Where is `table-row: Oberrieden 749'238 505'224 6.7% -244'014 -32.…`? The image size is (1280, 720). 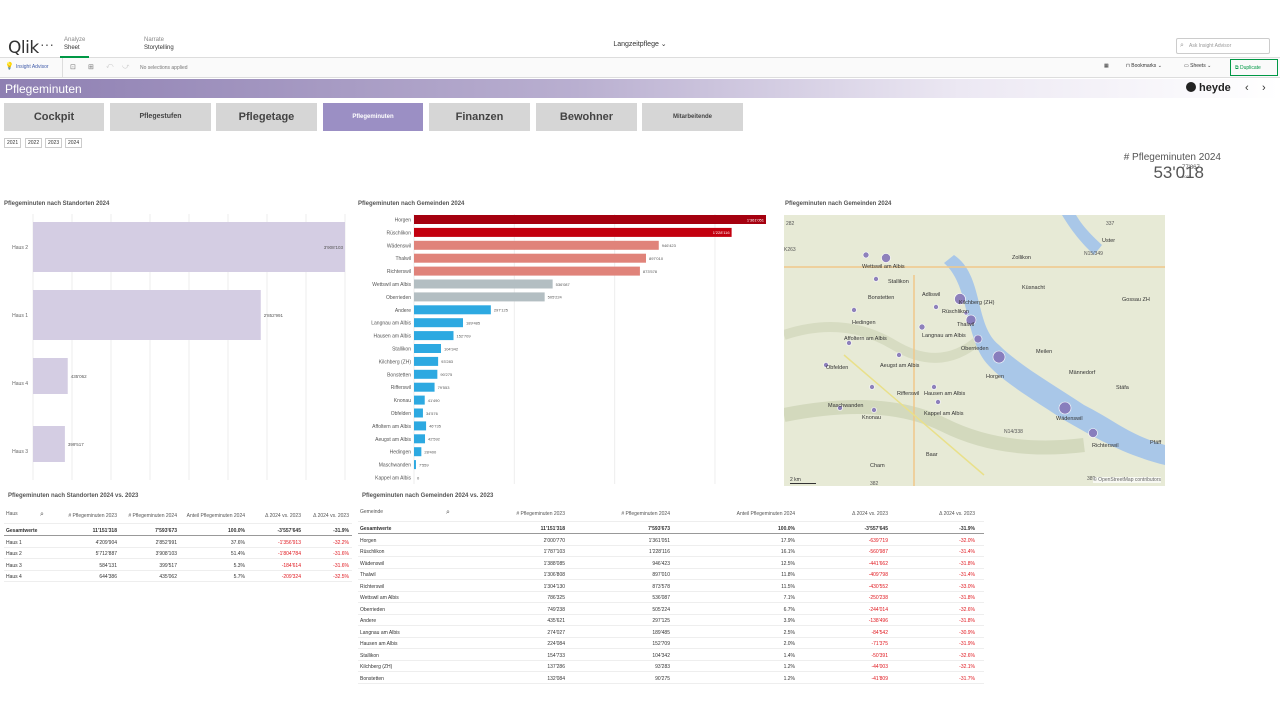 table-row: Oberrieden 749'238 505'224 6.7% -244'014 -32.… is located at coordinates (671, 609).